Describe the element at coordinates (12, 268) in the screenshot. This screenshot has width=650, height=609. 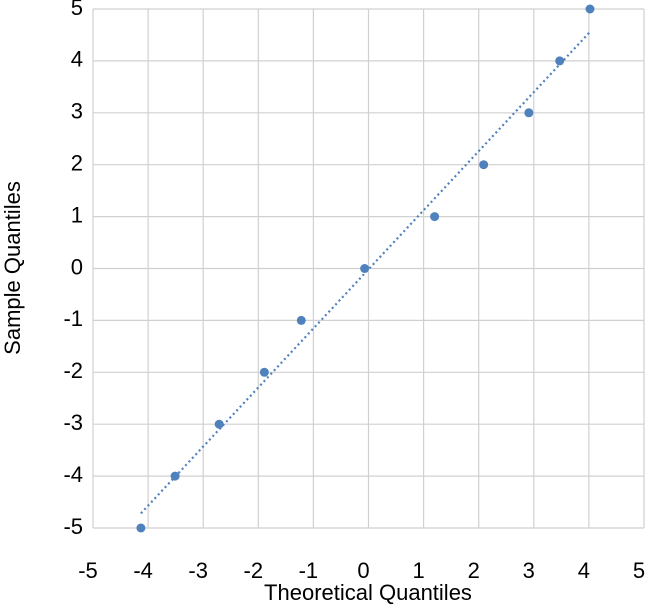
I see `y-axis-title: Sample Quantiles` at that location.